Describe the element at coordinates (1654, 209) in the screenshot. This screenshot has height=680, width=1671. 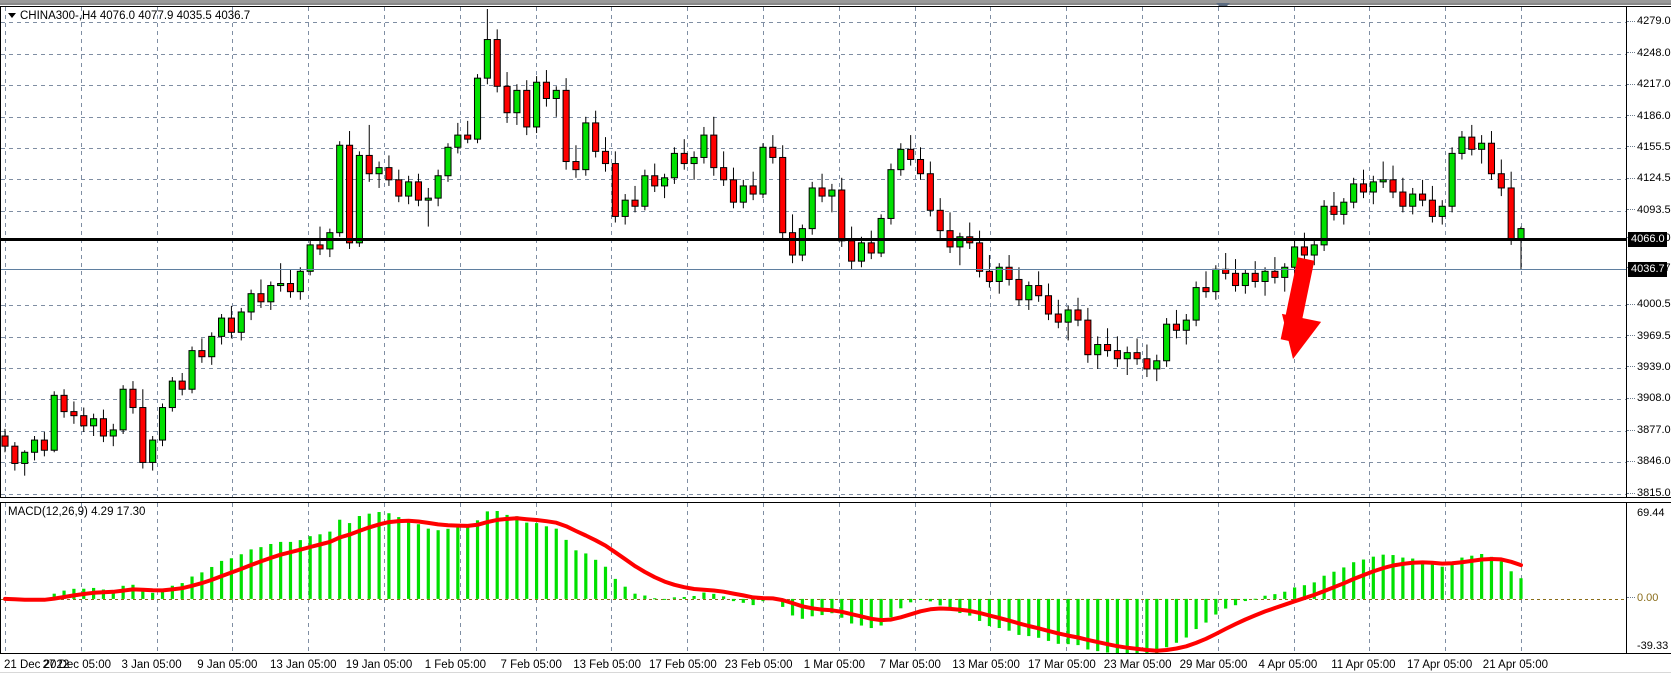
I see `price-scale-tick-label: 4093.5` at that location.